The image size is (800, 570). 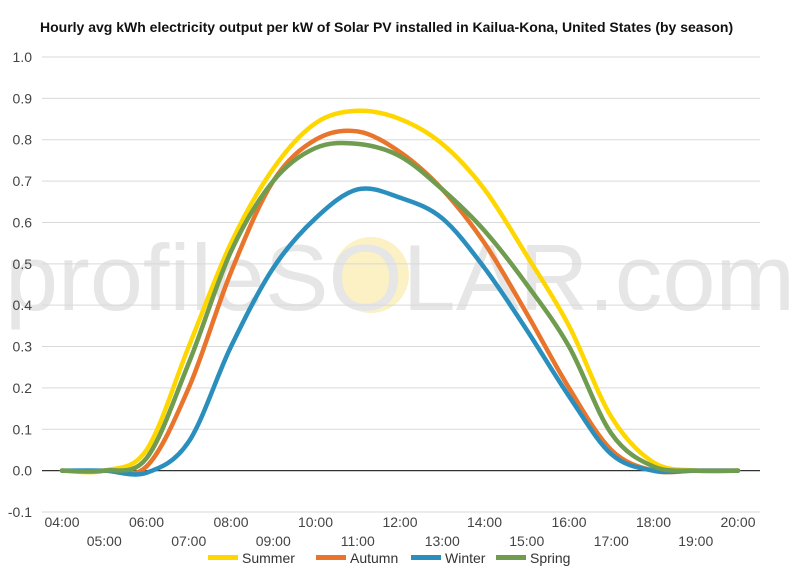 I want to click on x-tick-label: 14:00, so click(x=484, y=522).